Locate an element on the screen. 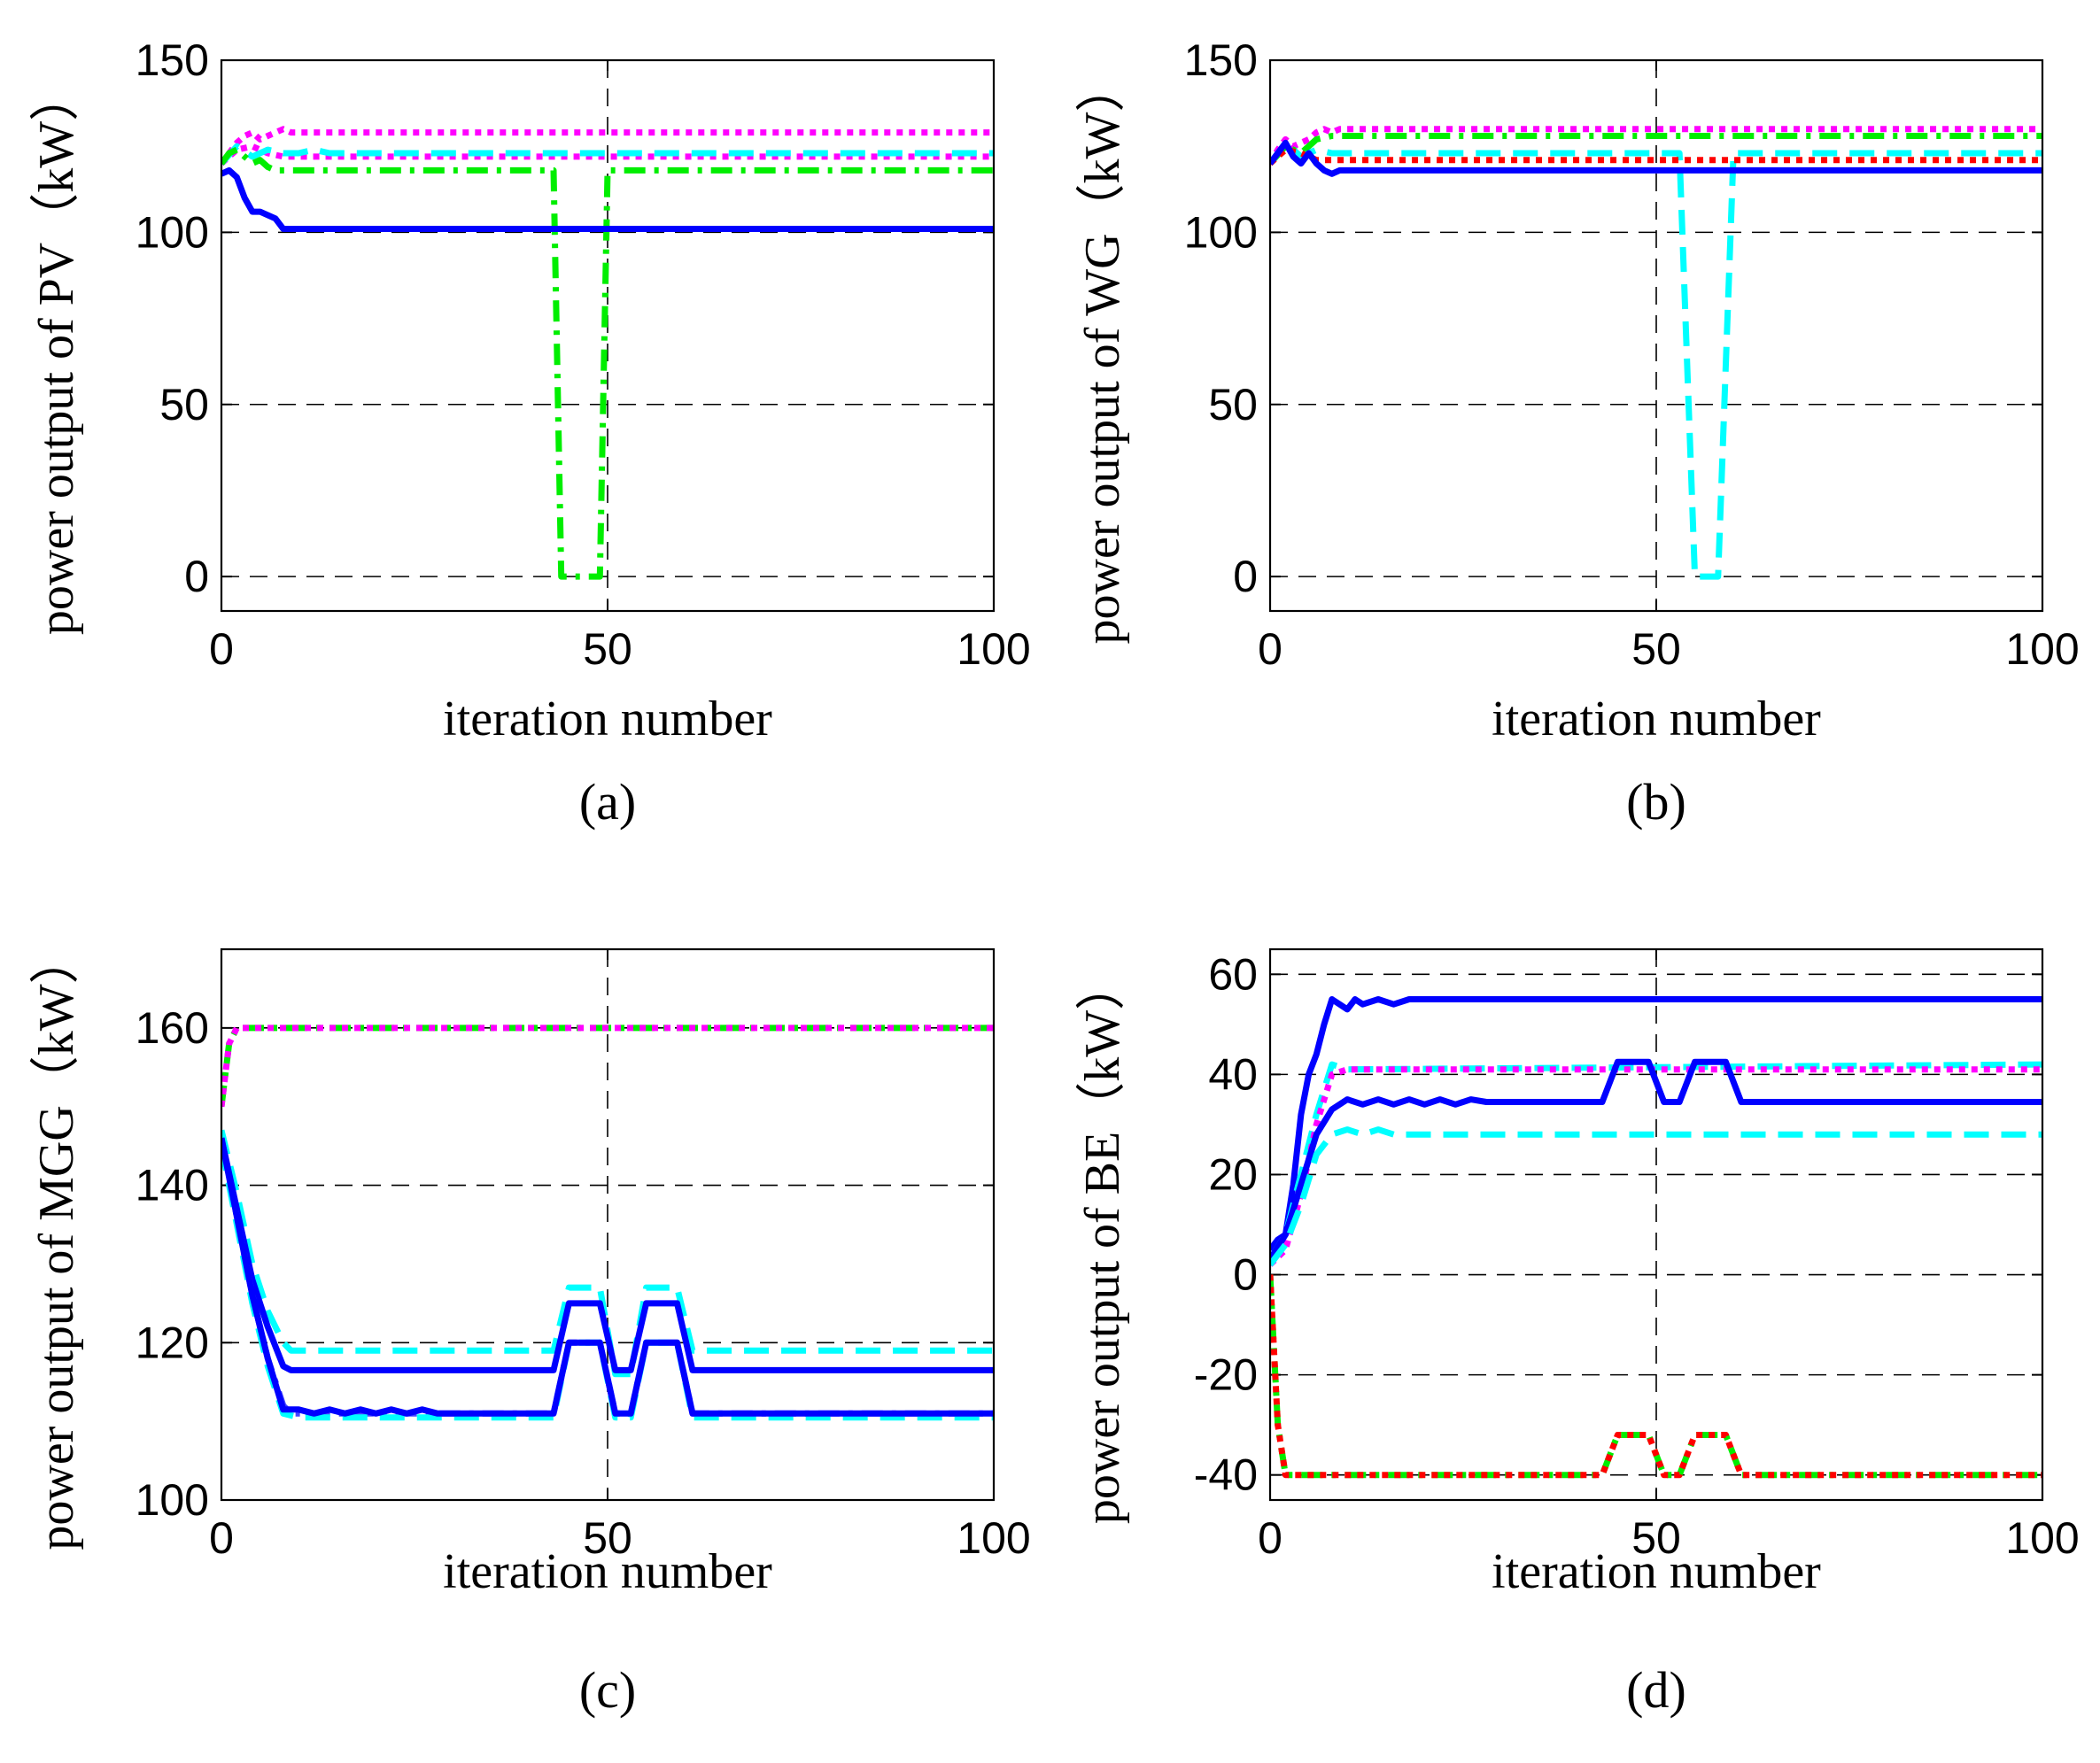  panel-caption: (a) is located at coordinates (607, 802).